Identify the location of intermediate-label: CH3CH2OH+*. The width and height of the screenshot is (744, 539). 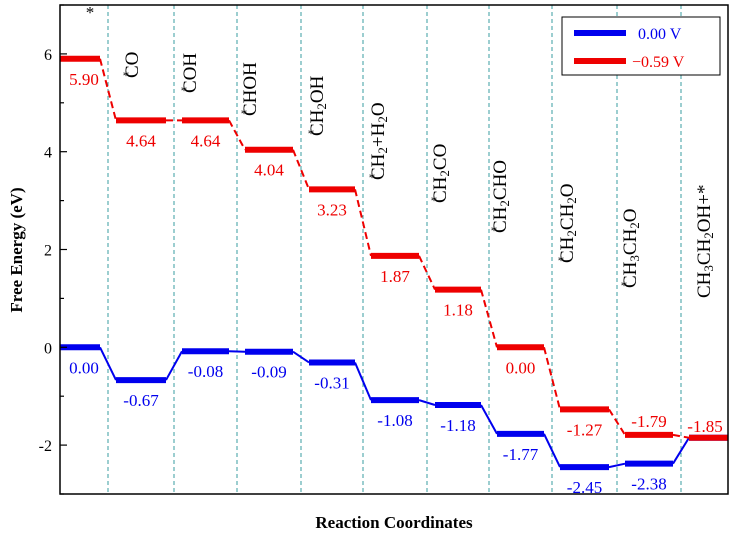
(705, 241).